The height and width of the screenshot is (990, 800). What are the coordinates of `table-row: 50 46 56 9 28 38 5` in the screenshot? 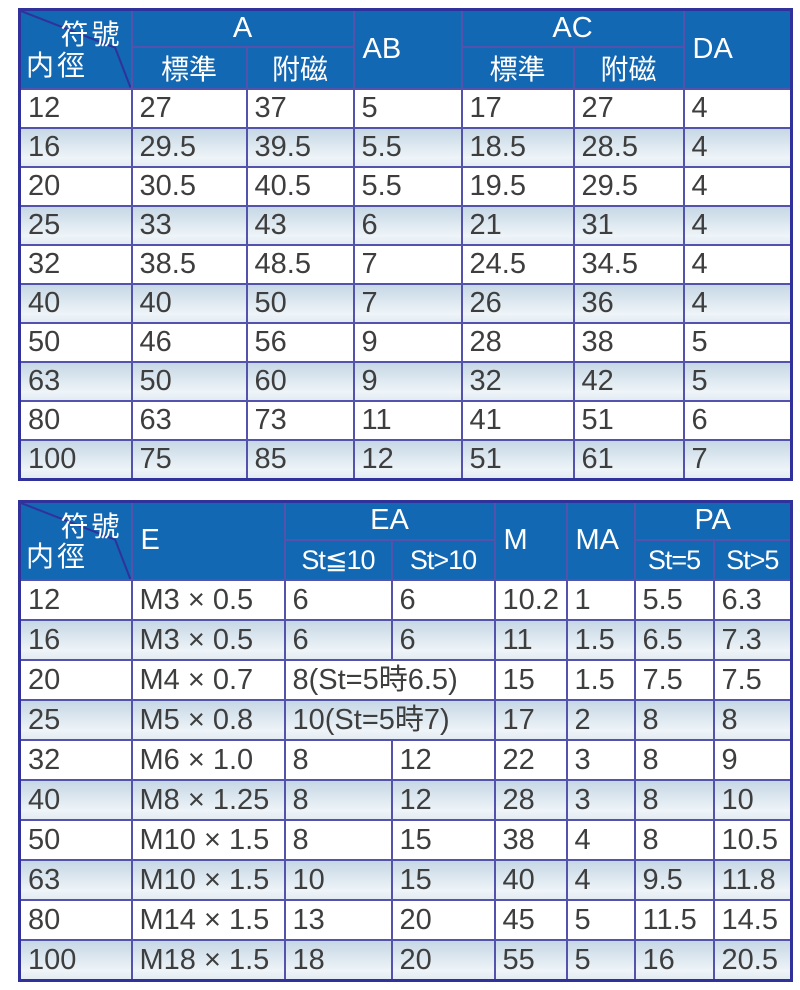 It's located at (405, 342).